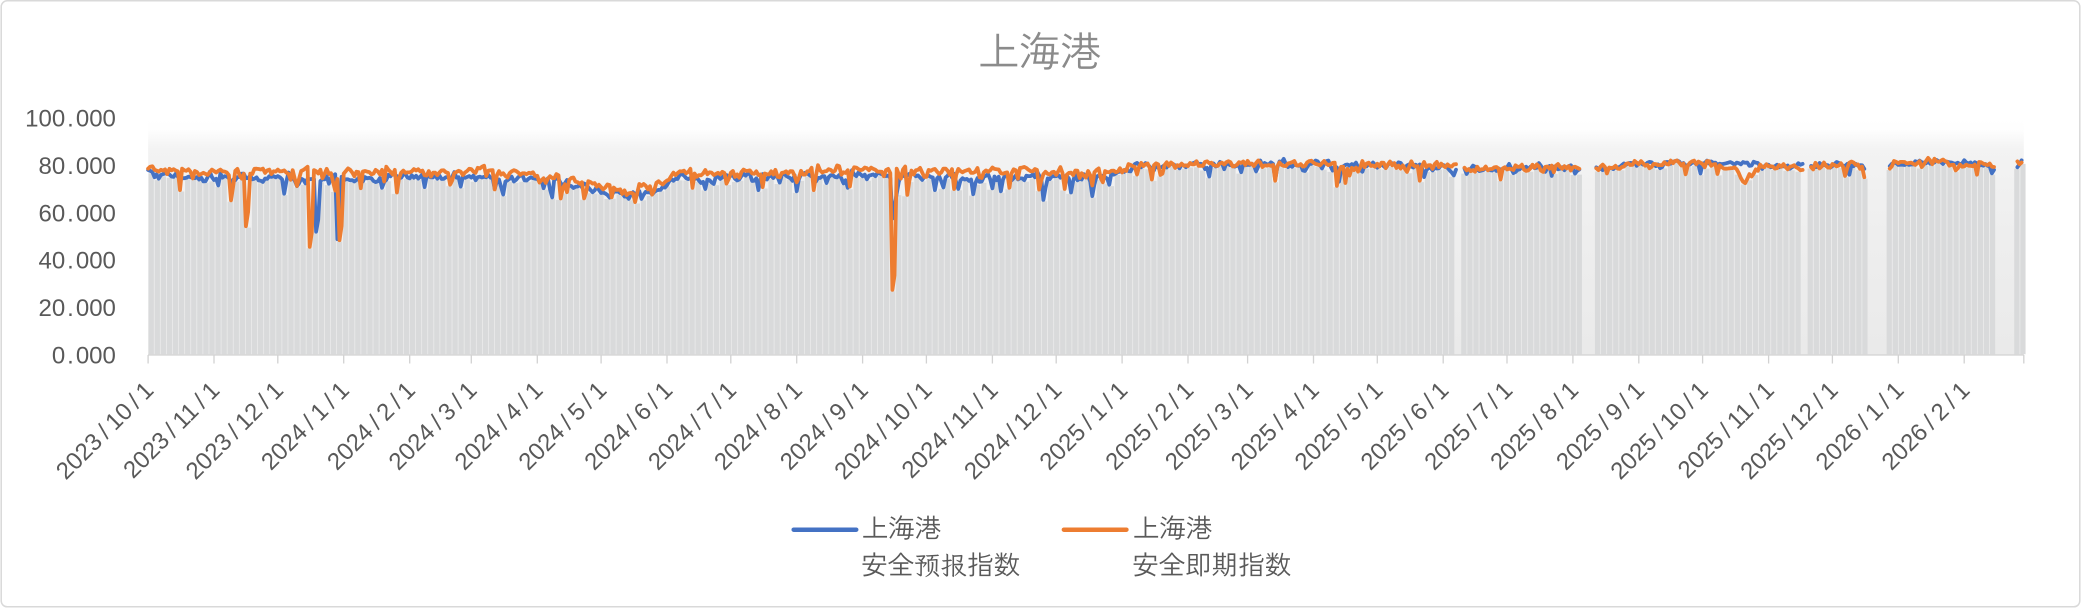 The height and width of the screenshot is (613, 2081). Describe the element at coordinates (76, 166) in the screenshot. I see `svg-text: 80 . 000` at that location.